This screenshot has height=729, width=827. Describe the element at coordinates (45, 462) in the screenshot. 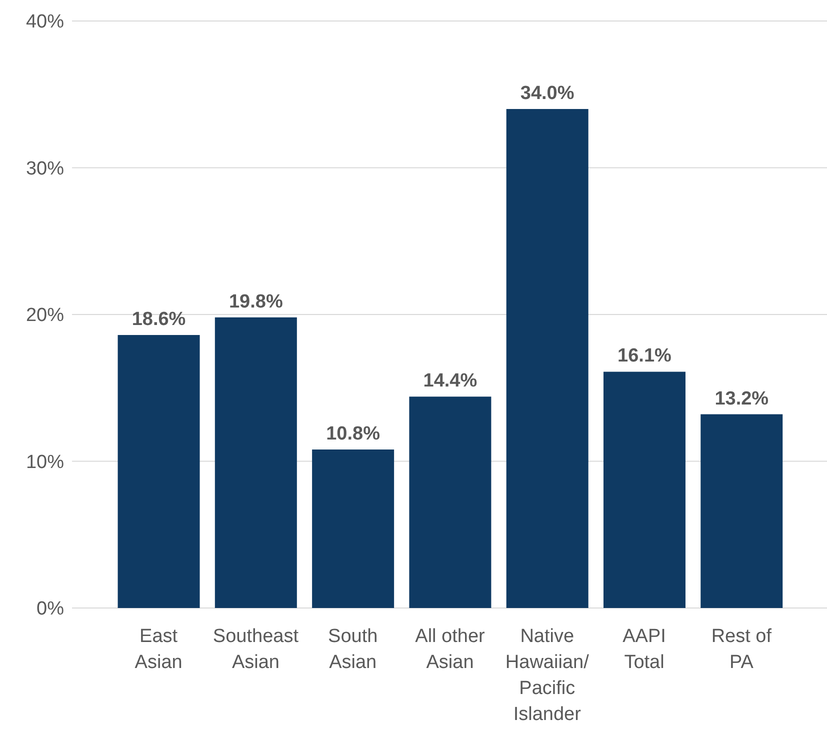

I see `y-tick-label: 10%` at that location.